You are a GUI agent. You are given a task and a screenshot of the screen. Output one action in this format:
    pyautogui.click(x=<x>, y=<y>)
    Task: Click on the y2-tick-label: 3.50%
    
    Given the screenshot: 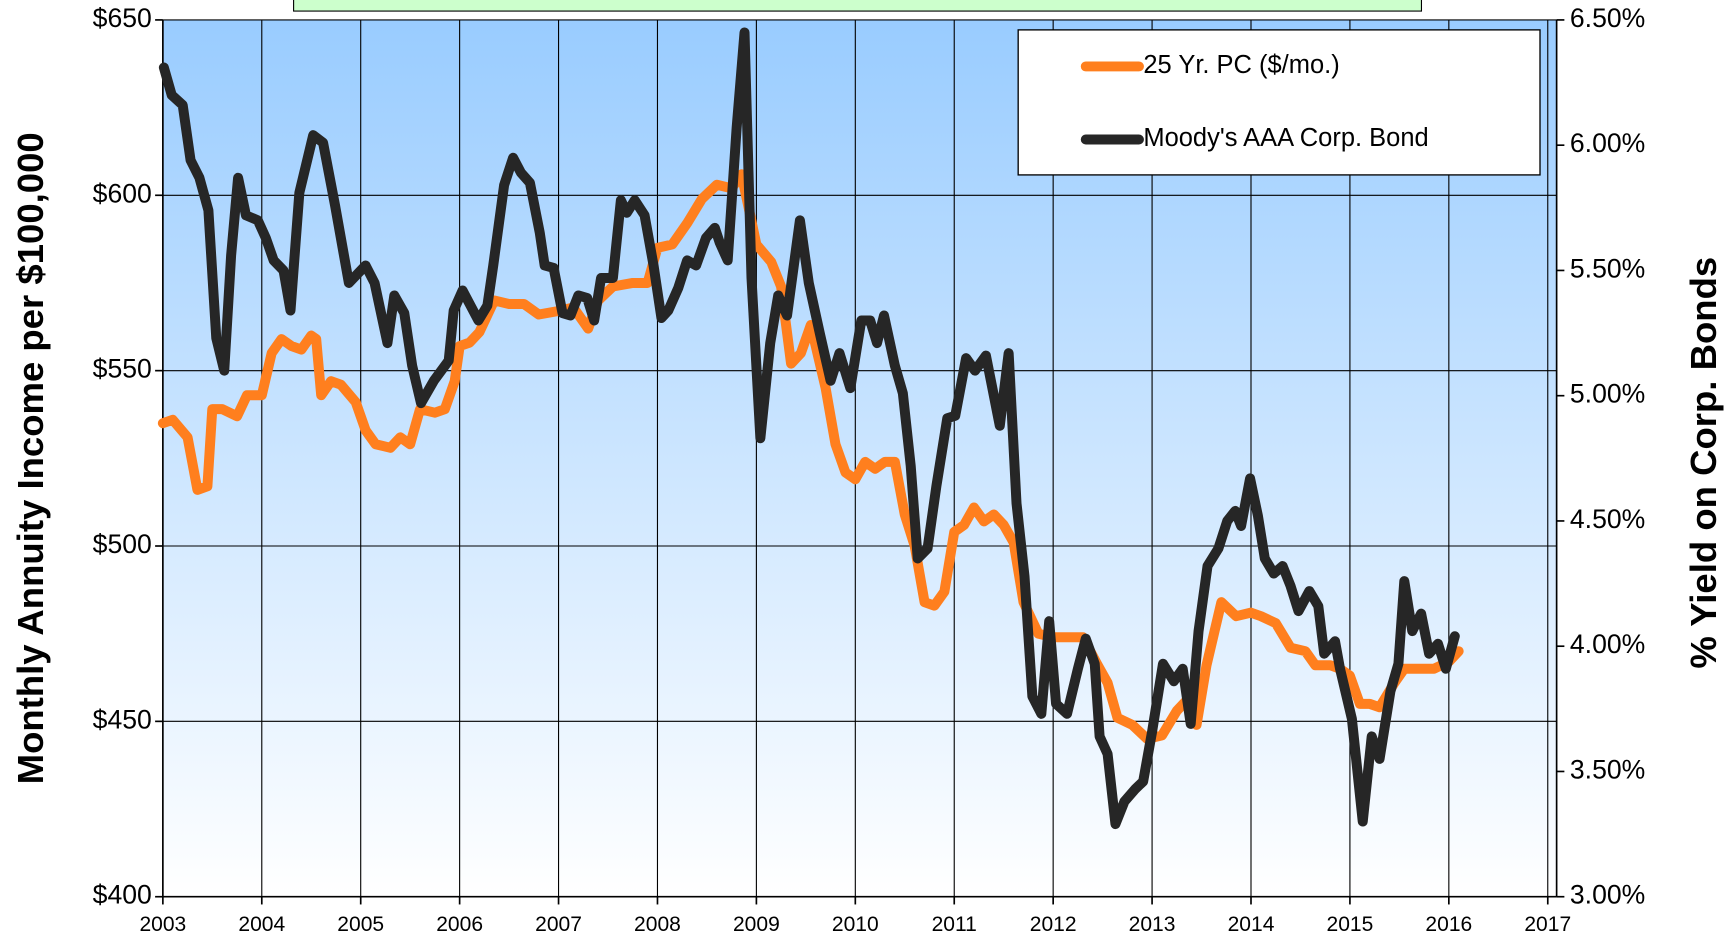 What is the action you would take?
    pyautogui.click(x=1607, y=769)
    